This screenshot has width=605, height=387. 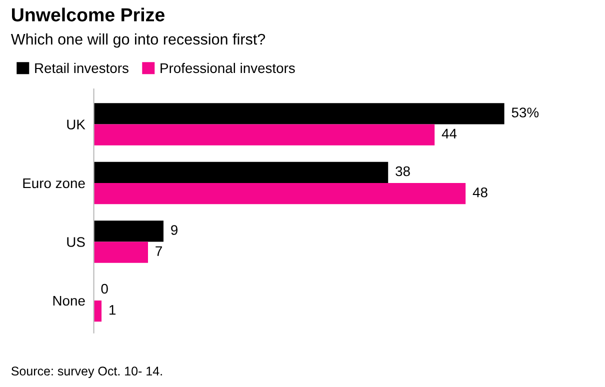 What do you see at coordinates (227, 68) in the screenshot?
I see `legend-label: Professional investors` at bounding box center [227, 68].